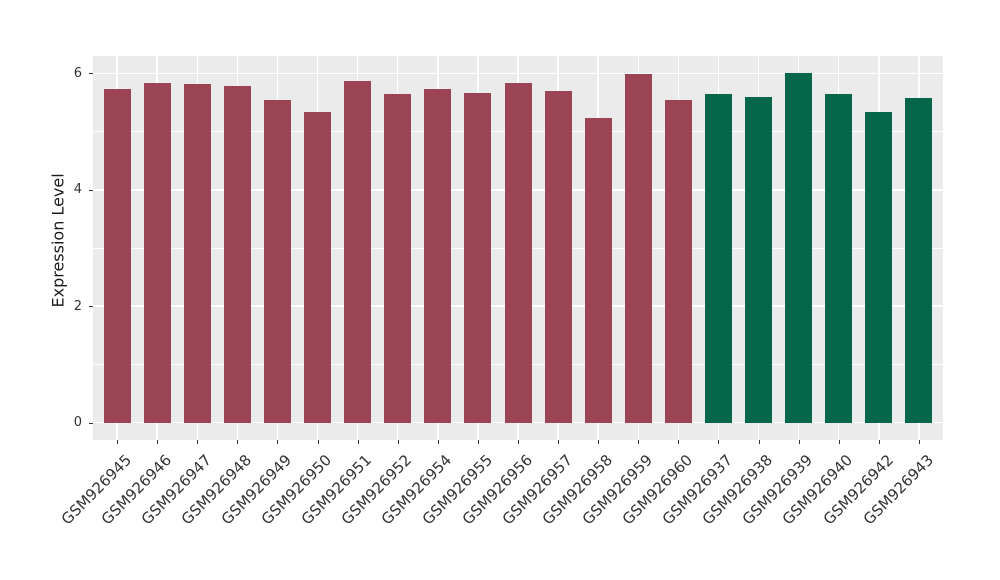 This screenshot has height=580, width=1000. I want to click on y-axis-title: Expression Level, so click(58, 240).